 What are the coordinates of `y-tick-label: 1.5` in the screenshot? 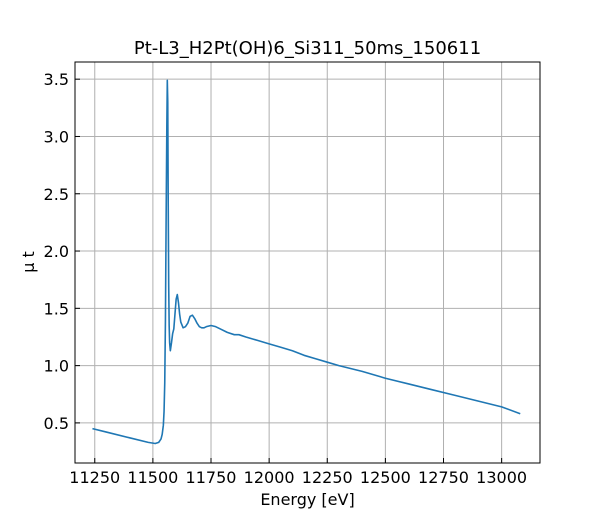 It's located at (56, 308).